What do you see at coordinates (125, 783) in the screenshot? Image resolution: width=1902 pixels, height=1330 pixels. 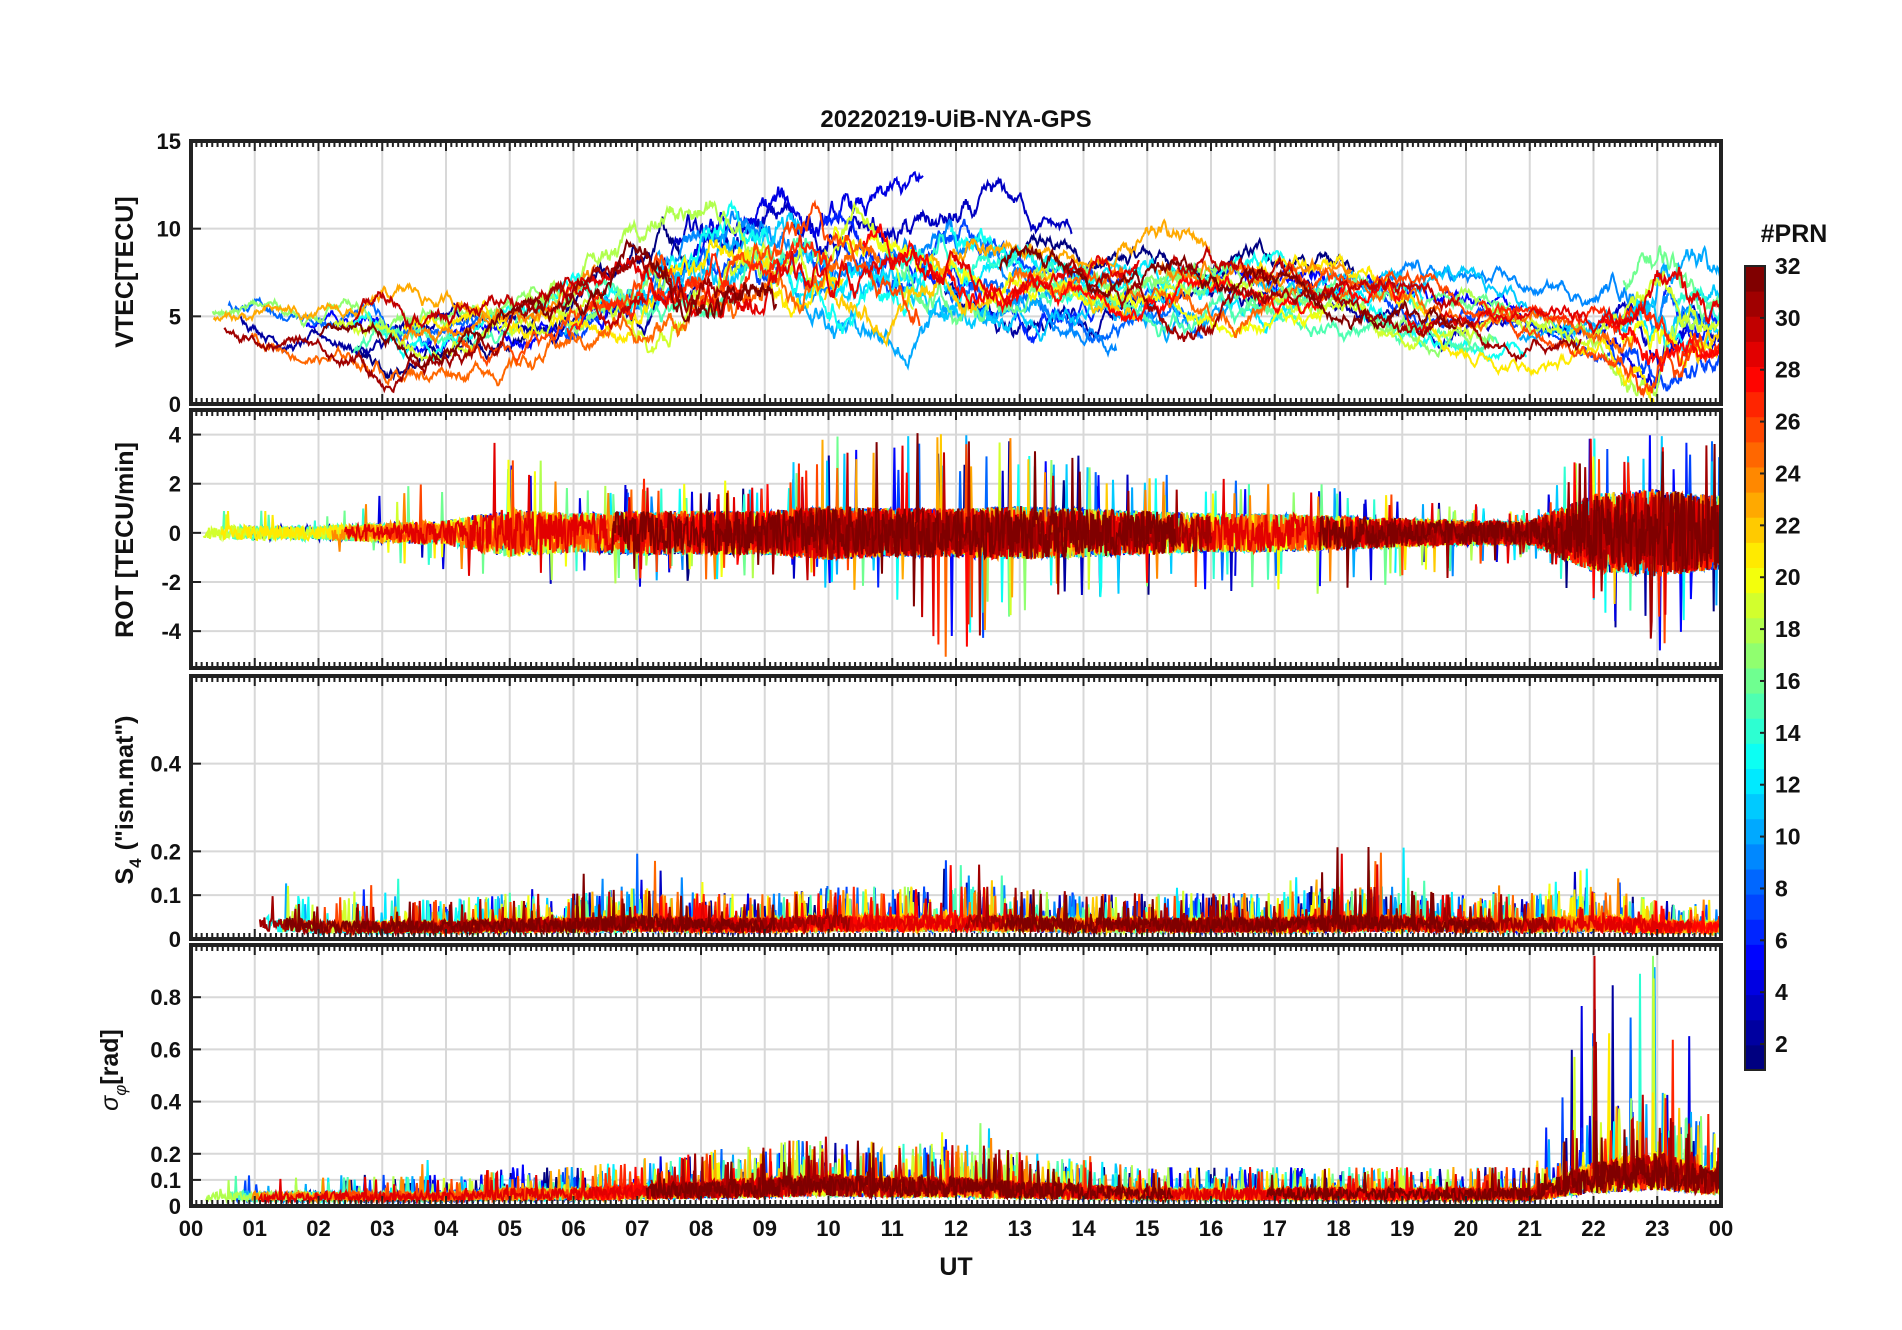 I see `s4-ylabel-rest: ("ism.mat")` at bounding box center [125, 783].